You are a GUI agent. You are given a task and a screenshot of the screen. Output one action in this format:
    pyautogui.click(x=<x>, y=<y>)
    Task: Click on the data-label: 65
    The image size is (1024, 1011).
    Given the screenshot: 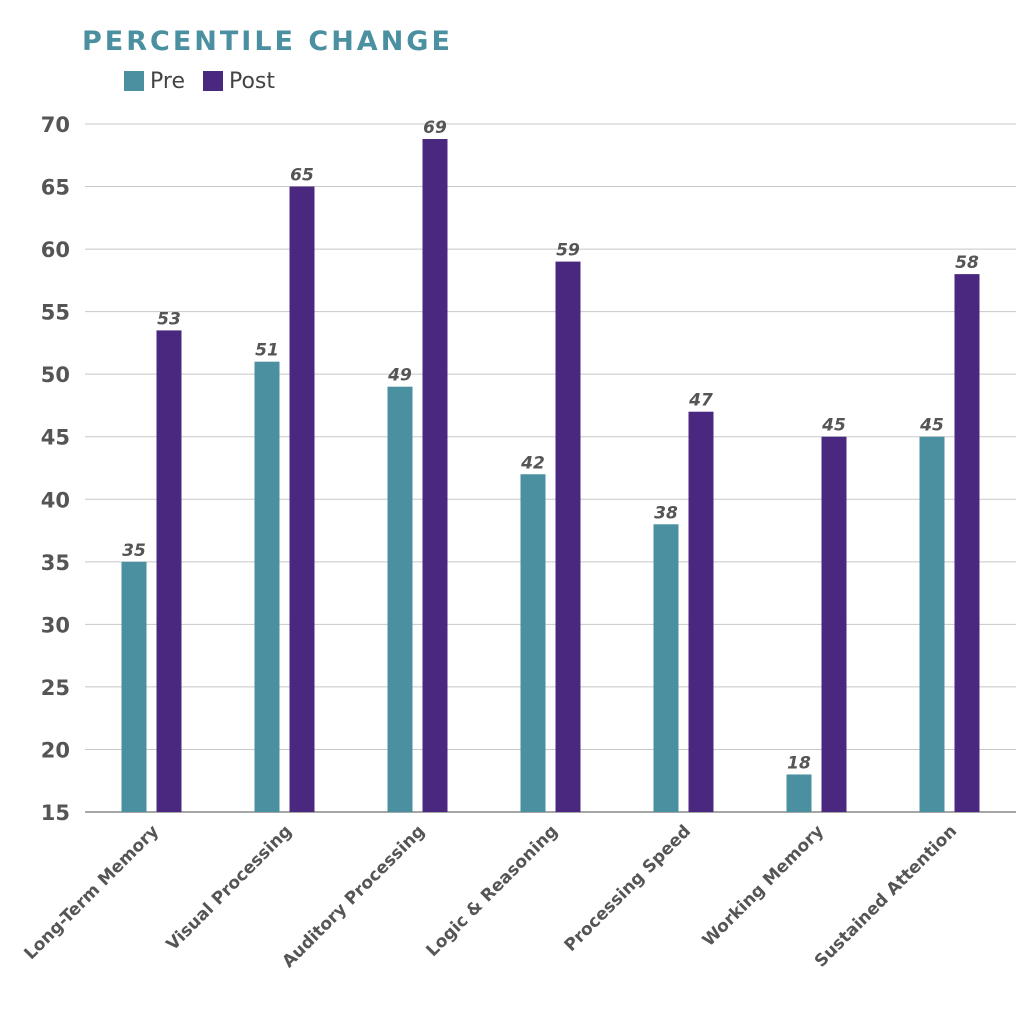 What is the action you would take?
    pyautogui.click(x=302, y=176)
    